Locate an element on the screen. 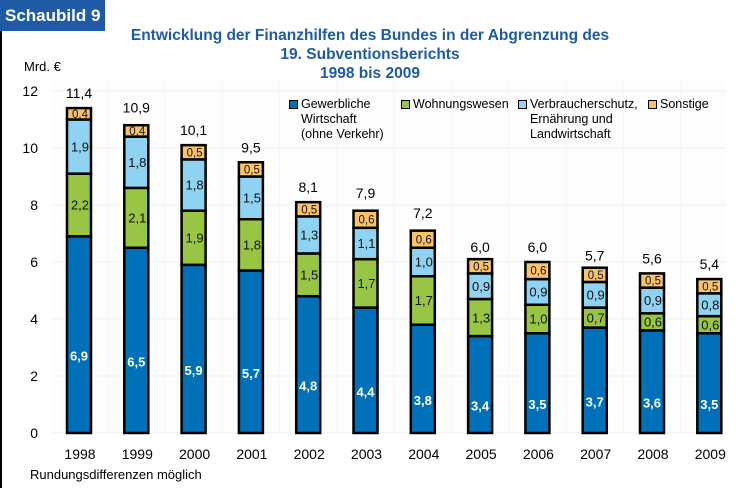  y-tick-label: 12 is located at coordinates (30, 91).